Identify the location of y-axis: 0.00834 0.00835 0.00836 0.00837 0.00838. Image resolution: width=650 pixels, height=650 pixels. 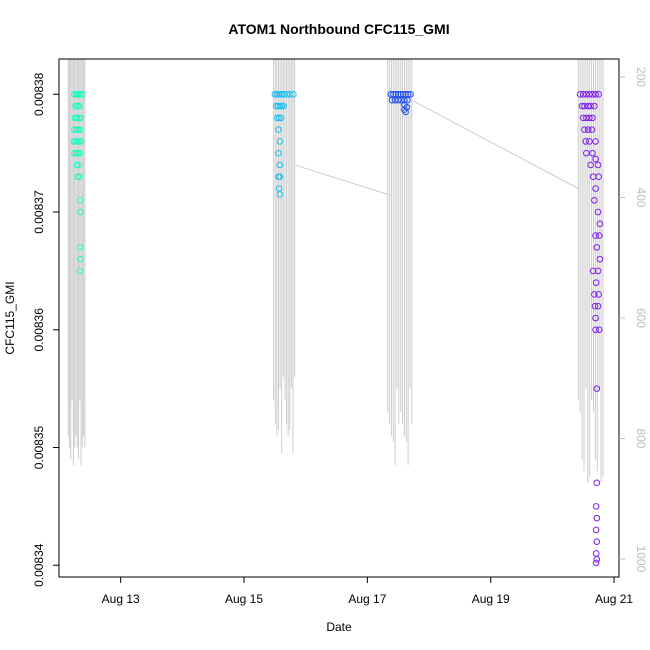
(45, 329).